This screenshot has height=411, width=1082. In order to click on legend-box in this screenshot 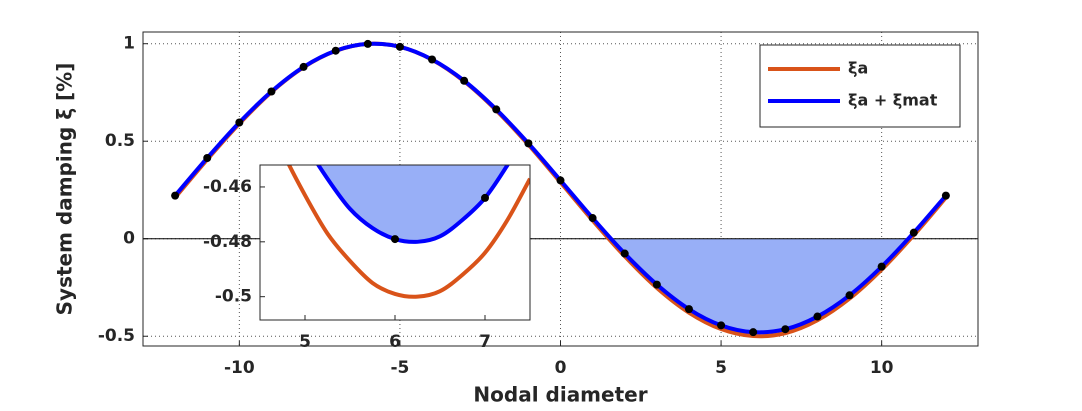, I will do `click(860, 86)`.